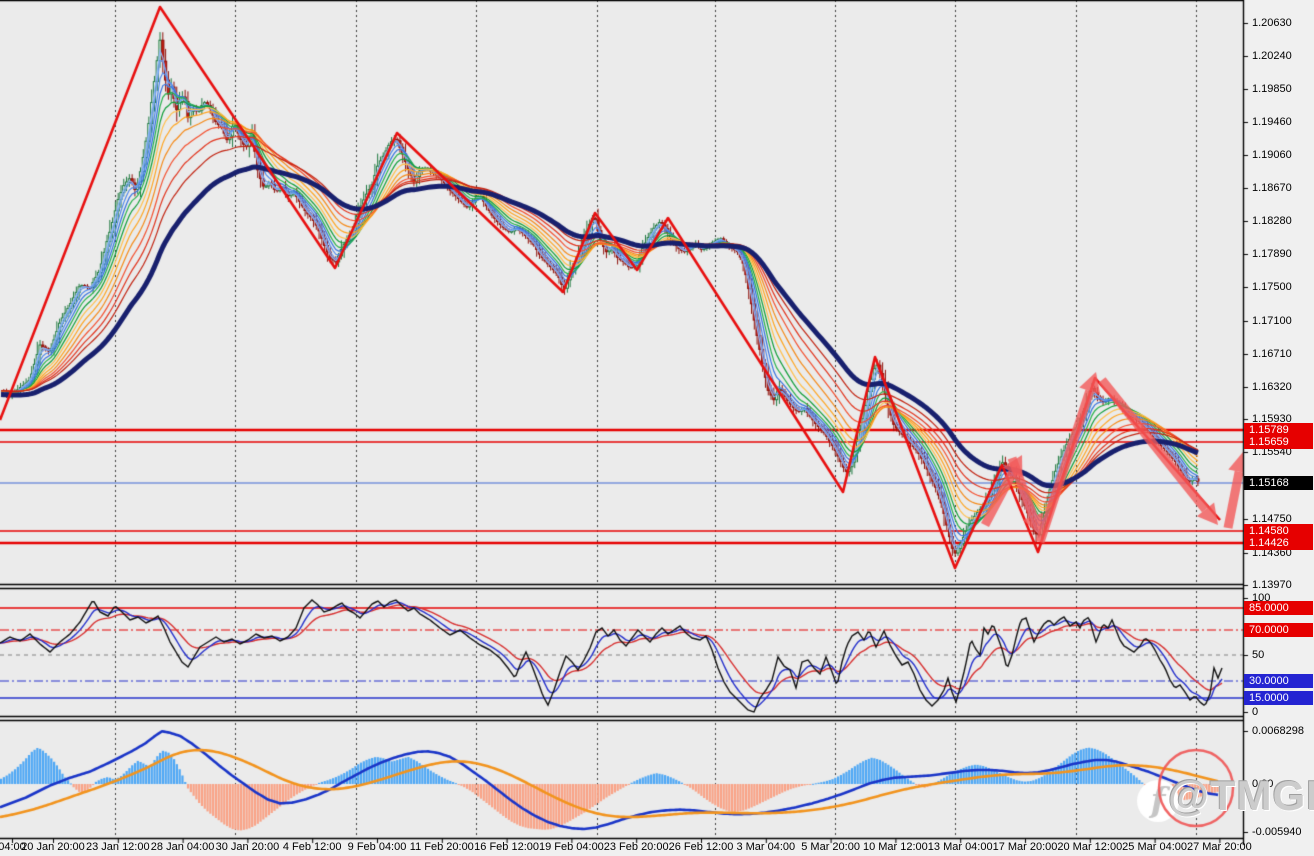 This screenshot has height=856, width=1314. What do you see at coordinates (1272, 287) in the screenshot?
I see `price-axis-label: 1.17500` at bounding box center [1272, 287].